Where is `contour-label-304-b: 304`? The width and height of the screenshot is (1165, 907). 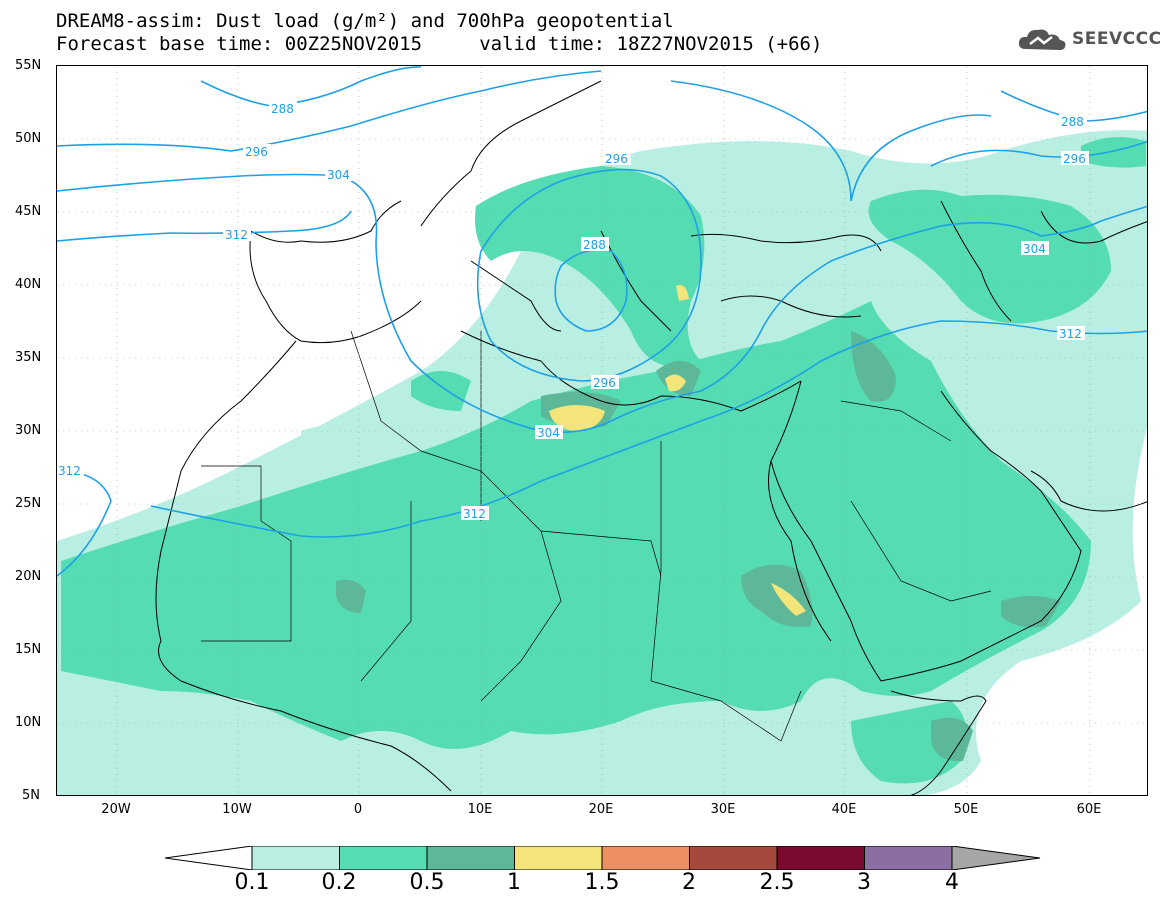 contour-label-304-b: 304 is located at coordinates (548, 433).